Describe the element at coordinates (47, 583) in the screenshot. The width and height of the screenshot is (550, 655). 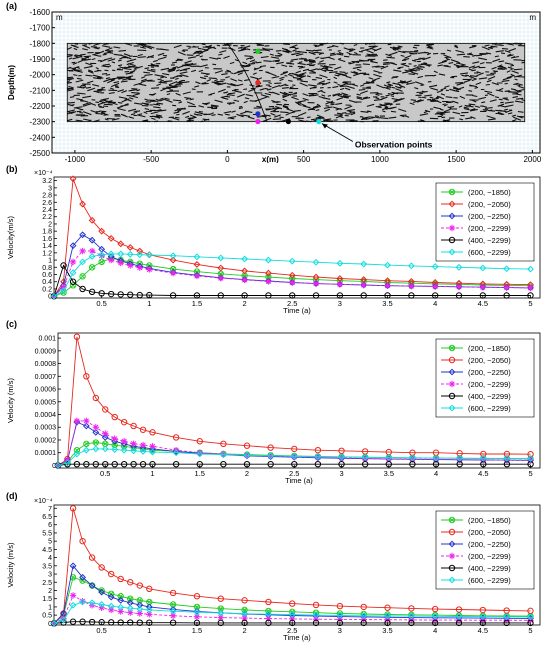
I see `y-tick-label: 2.5` at that location.